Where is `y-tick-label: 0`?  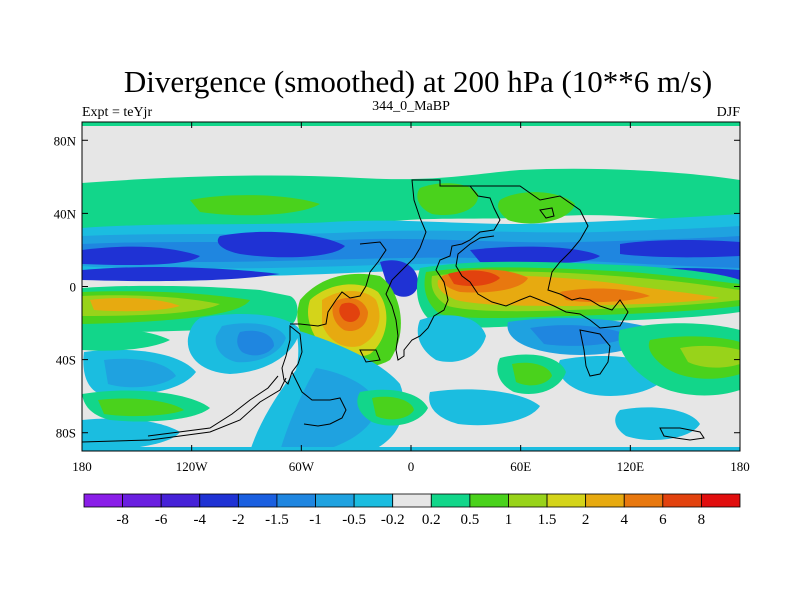 y-tick-label: 0 is located at coordinates (73, 287).